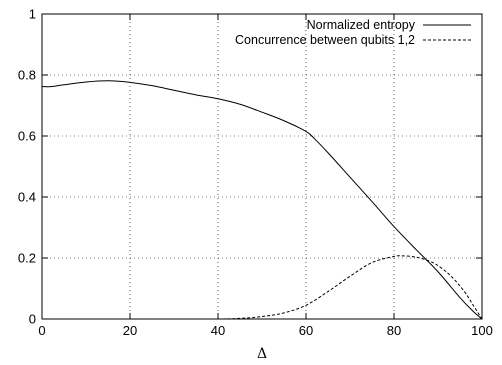 The image size is (502, 365). Describe the element at coordinates (130, 330) in the screenshot. I see `x-tick-label: 20` at that location.